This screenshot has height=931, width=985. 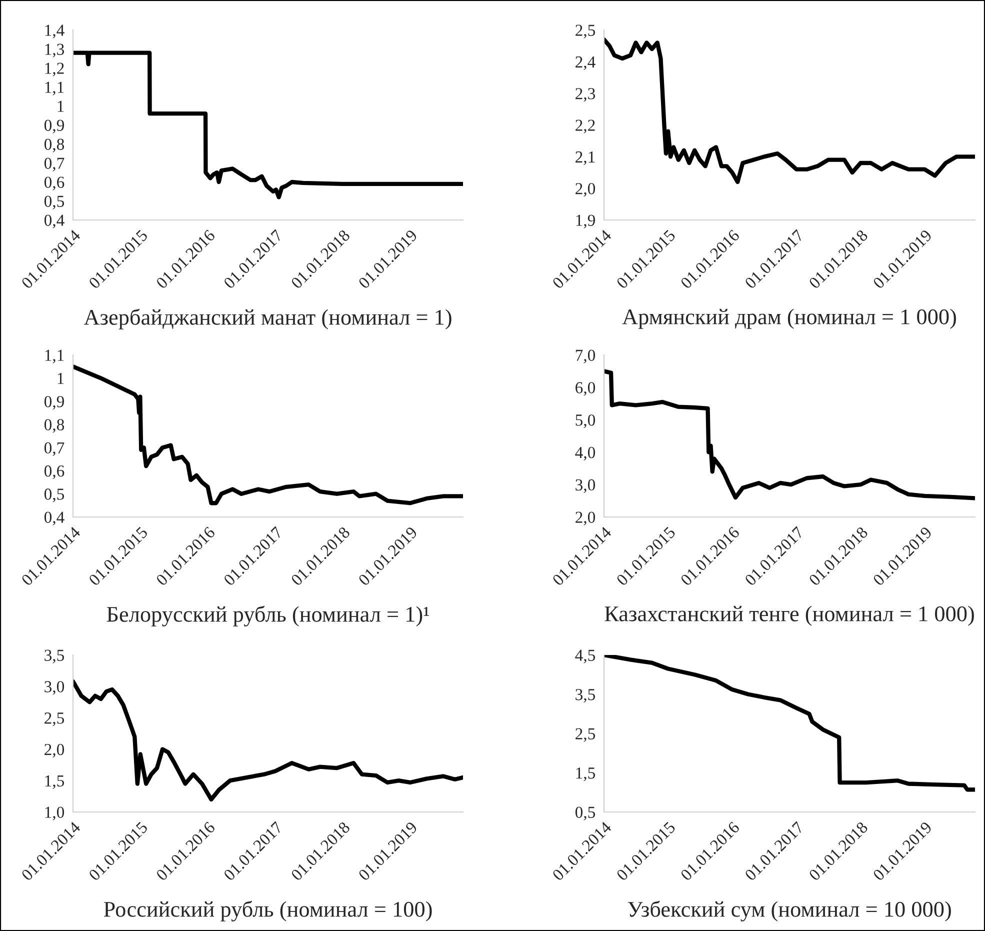 What do you see at coordinates (267, 616) in the screenshot?
I see `x-axis-title: Белорусский рубль (номинал = 1)¹` at bounding box center [267, 616].